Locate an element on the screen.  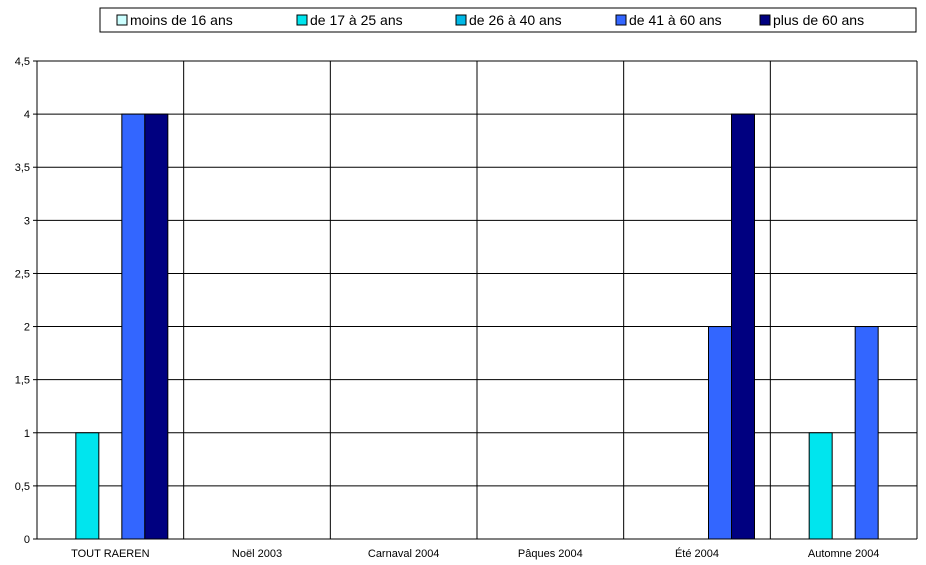
y-tick-label: 1,5 is located at coordinates (22, 381).